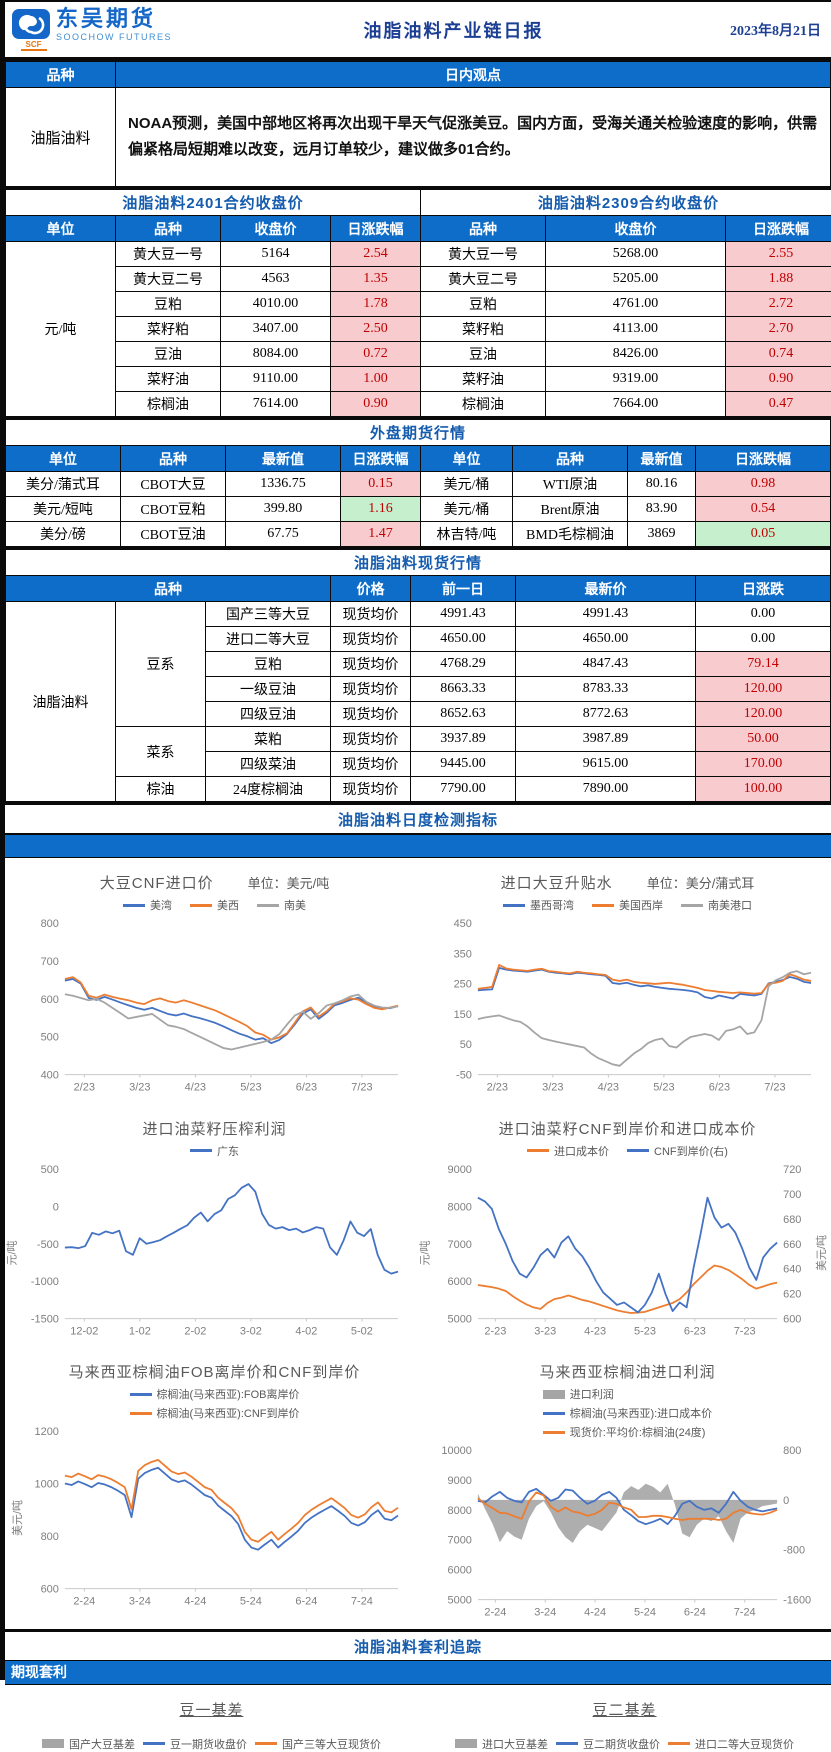 Image resolution: width=831 pixels, height=1752 pixels. I want to click on cell: 399.80, so click(283, 509).